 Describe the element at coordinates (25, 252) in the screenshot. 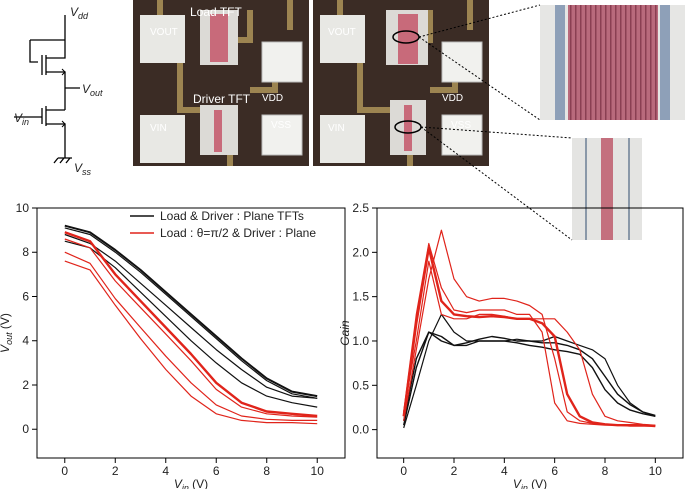

I see `y-tick-label: 8` at that location.